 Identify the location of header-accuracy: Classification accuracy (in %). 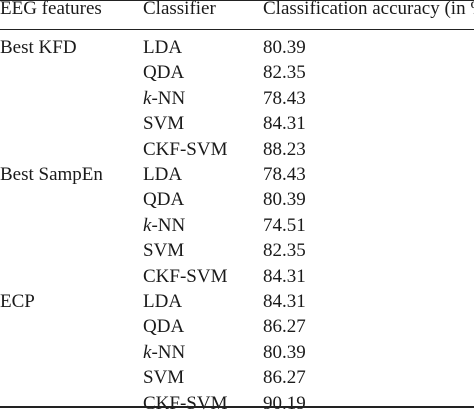
(368, 9).